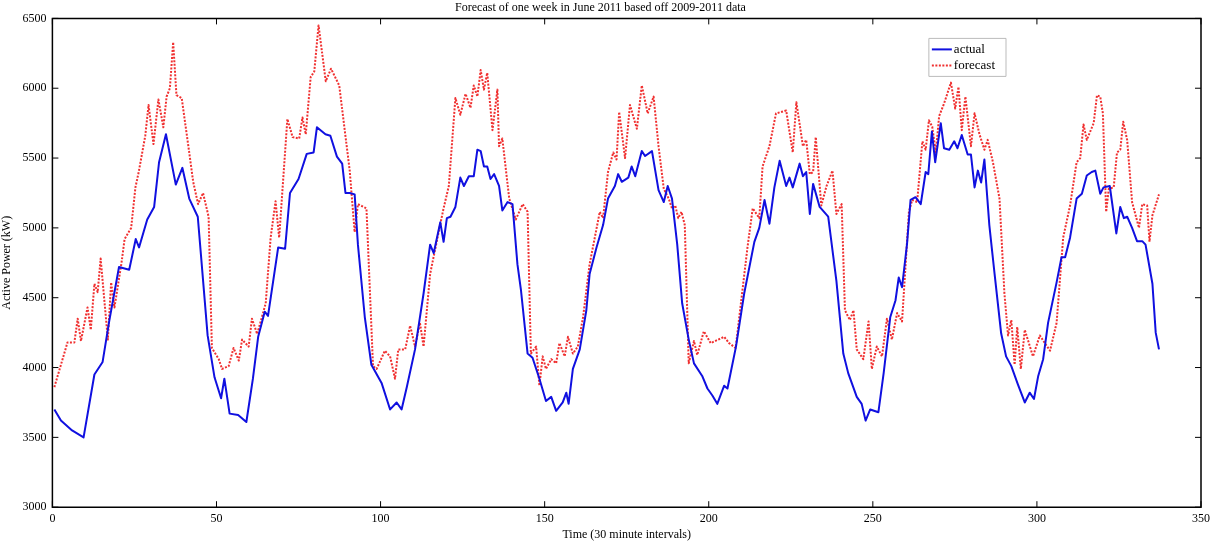 The image size is (1215, 542). Describe the element at coordinates (544, 517) in the screenshot. I see `x-tick-label: 150` at that location.